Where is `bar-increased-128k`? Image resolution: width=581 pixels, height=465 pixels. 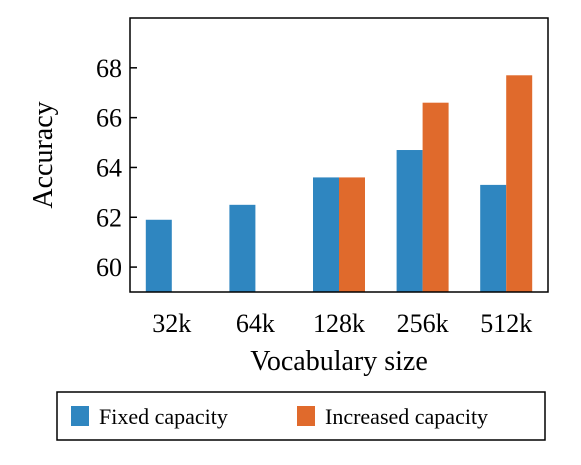
bar-increased-128k is located at coordinates (352, 234).